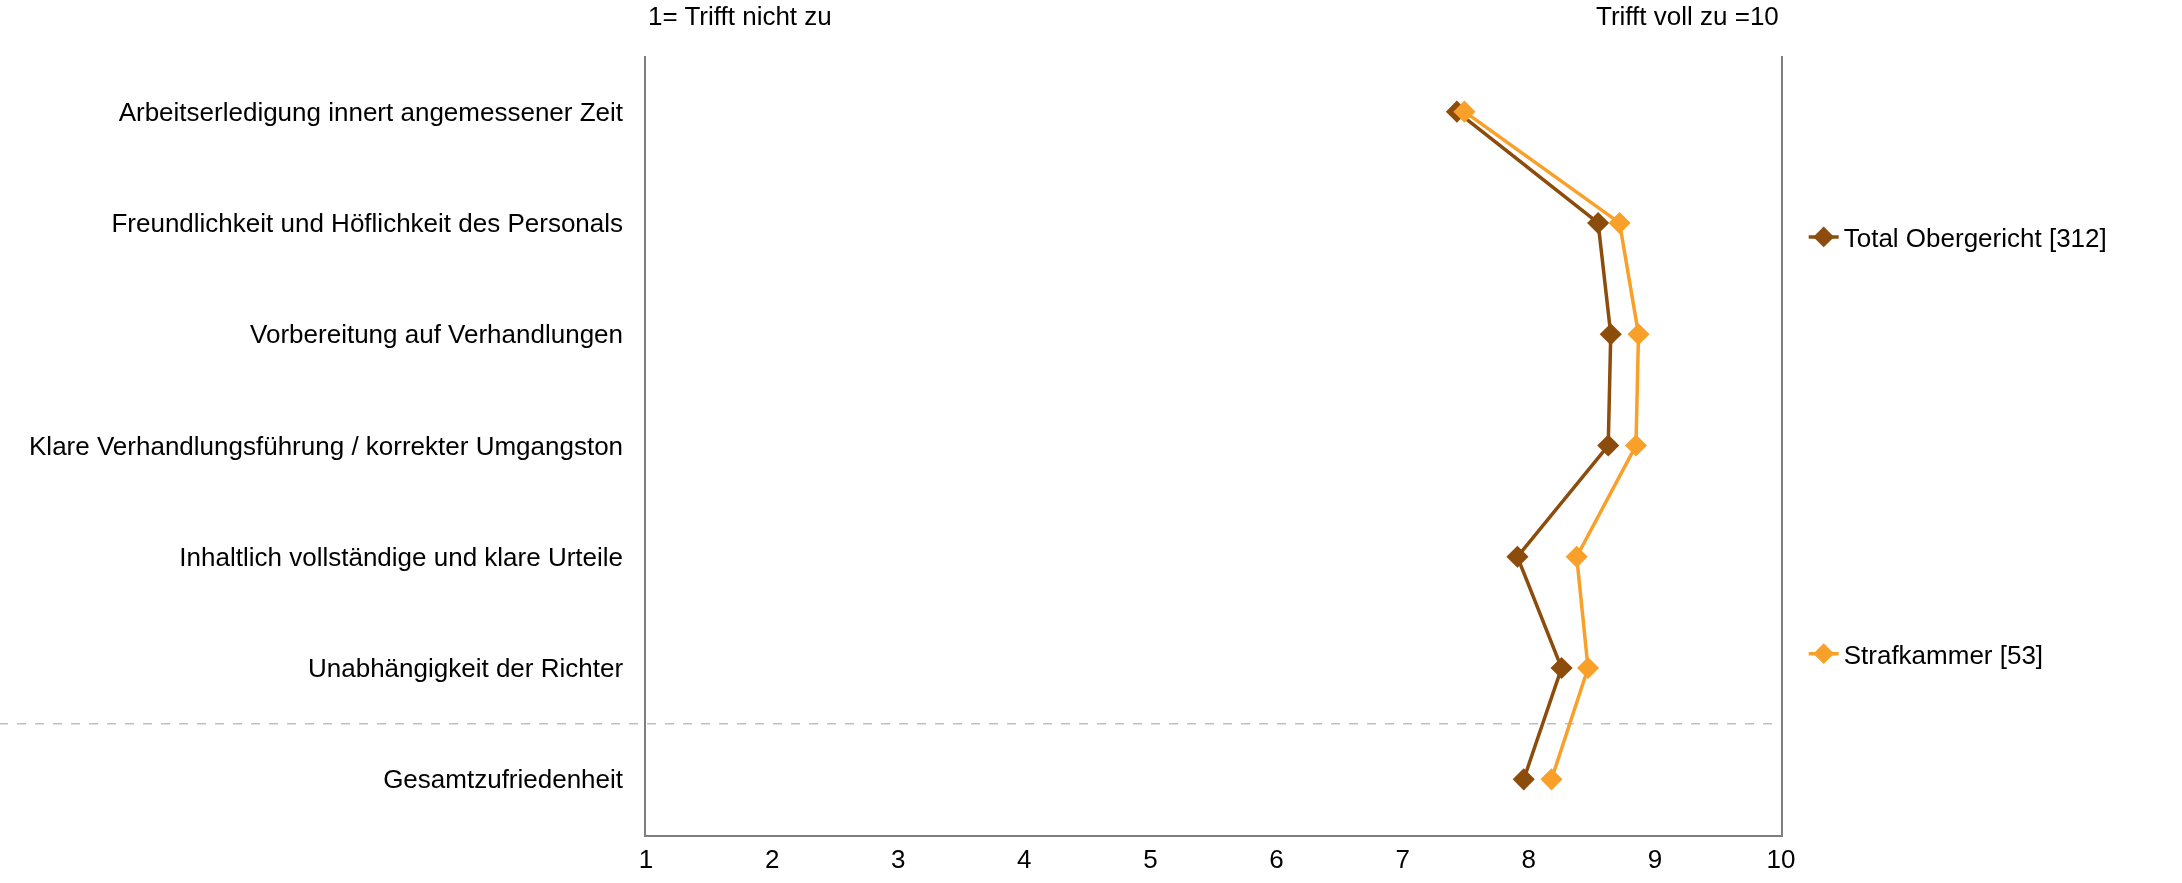 This screenshot has height=883, width=2182. What do you see at coordinates (326, 445) in the screenshot?
I see `y-tick-label: Klare Verhandlungsführung / korrekter Umgangston` at bounding box center [326, 445].